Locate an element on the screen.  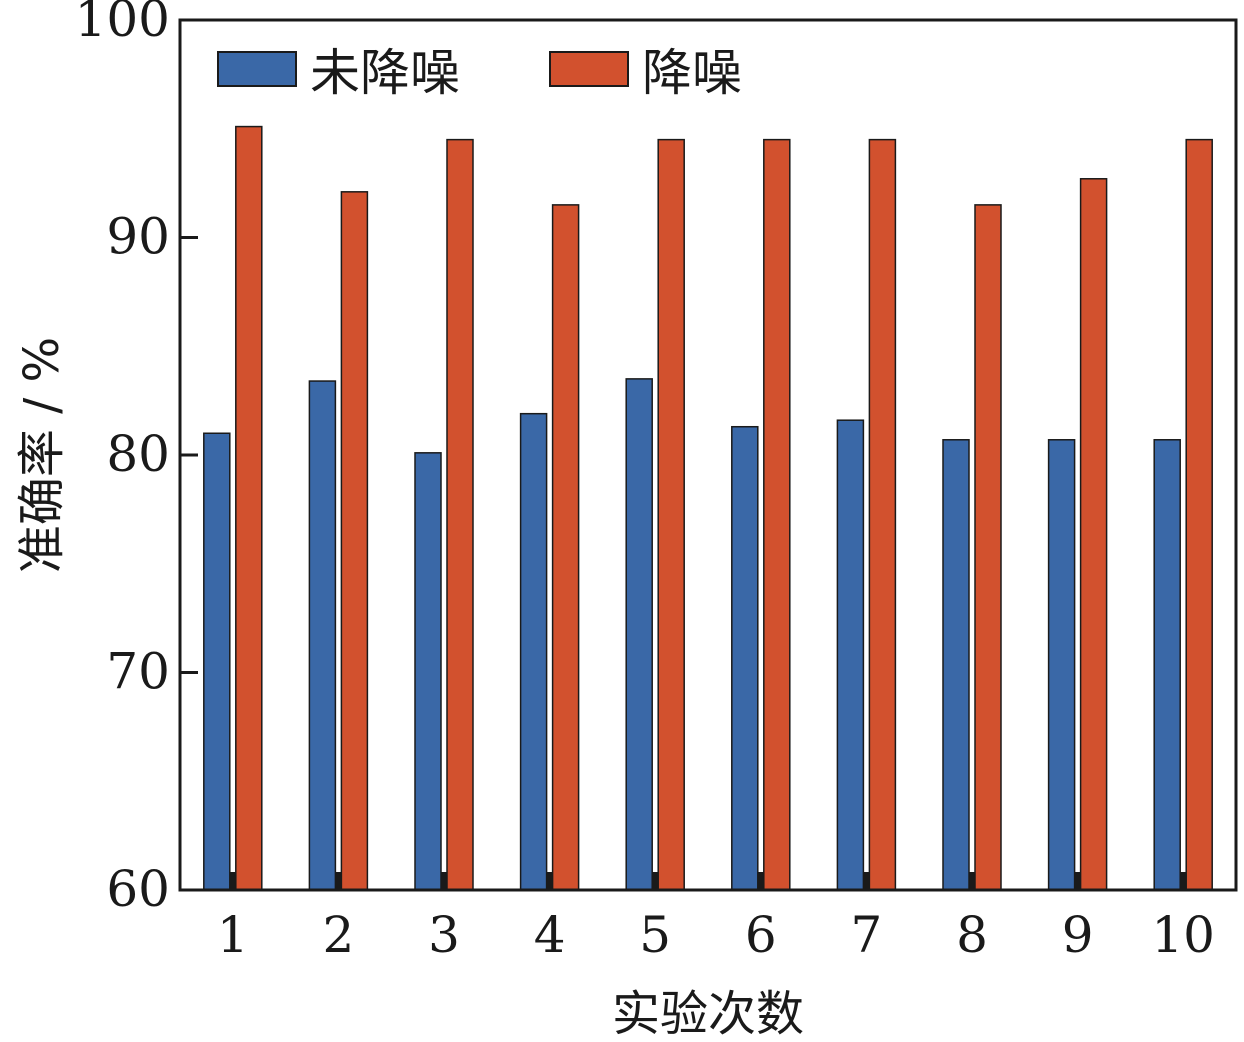
x-tick-label: 1 is located at coordinates (233, 935).